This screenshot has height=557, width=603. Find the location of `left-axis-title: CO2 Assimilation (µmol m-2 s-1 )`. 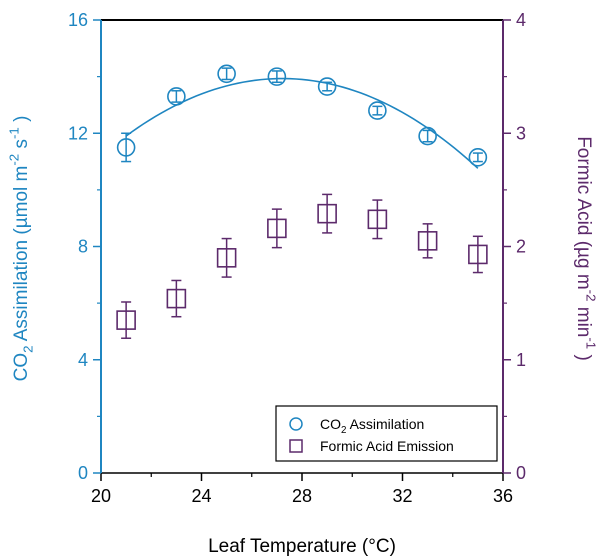

left-axis-title: CO2 Assimilation (µmol m-2 s-1 ) is located at coordinates (20, 249).